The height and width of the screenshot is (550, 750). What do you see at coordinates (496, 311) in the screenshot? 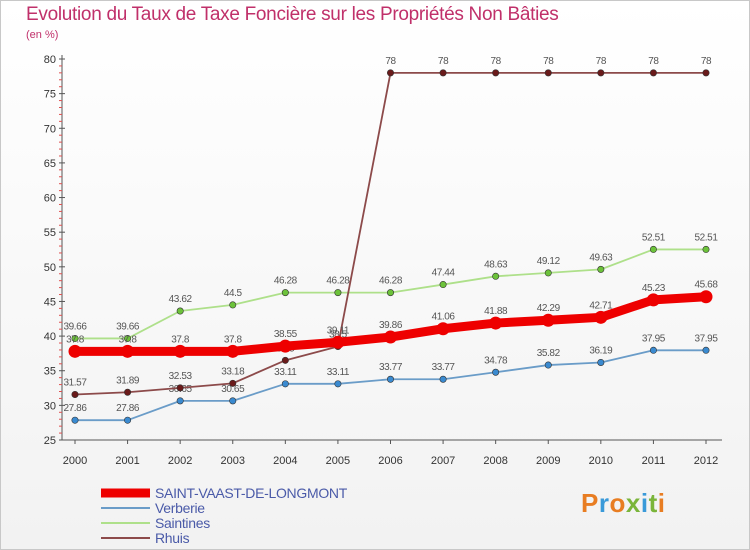
I see `data-label: 41.88` at bounding box center [496, 311].